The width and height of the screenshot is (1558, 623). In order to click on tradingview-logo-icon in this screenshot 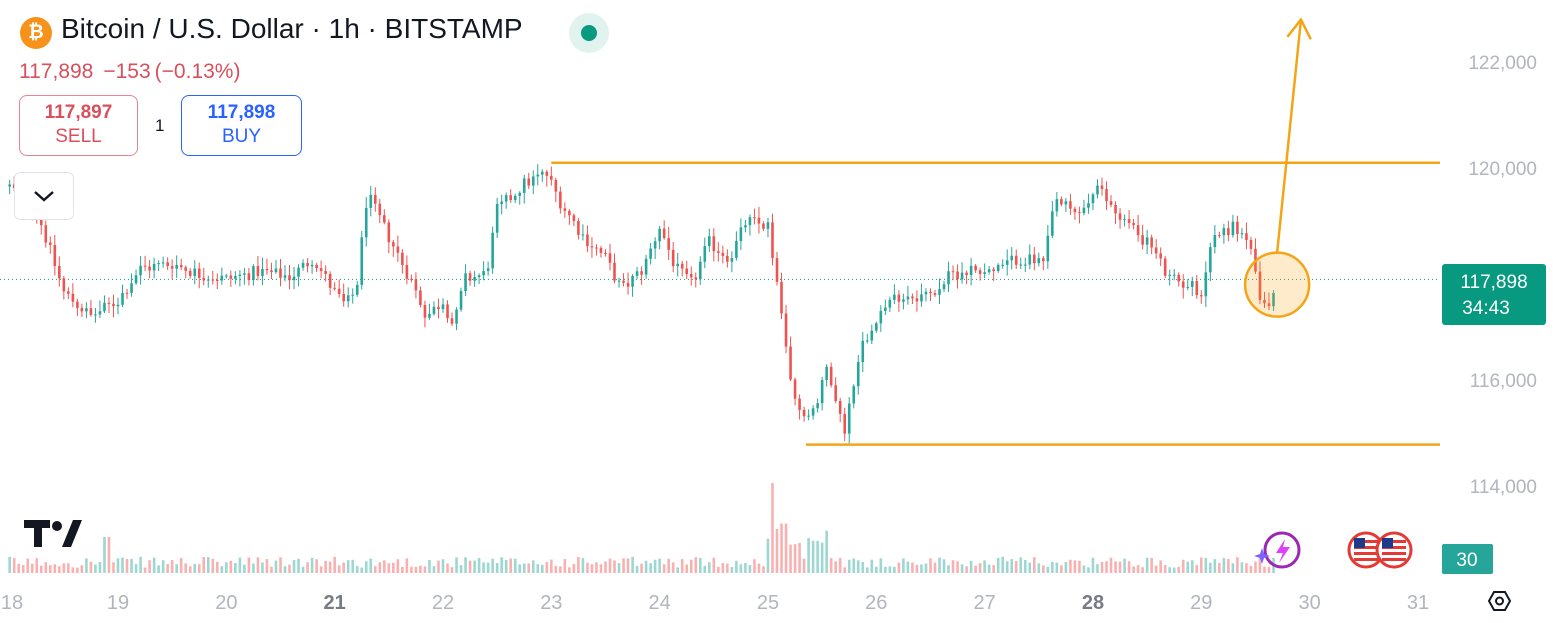, I will do `click(53, 533)`.